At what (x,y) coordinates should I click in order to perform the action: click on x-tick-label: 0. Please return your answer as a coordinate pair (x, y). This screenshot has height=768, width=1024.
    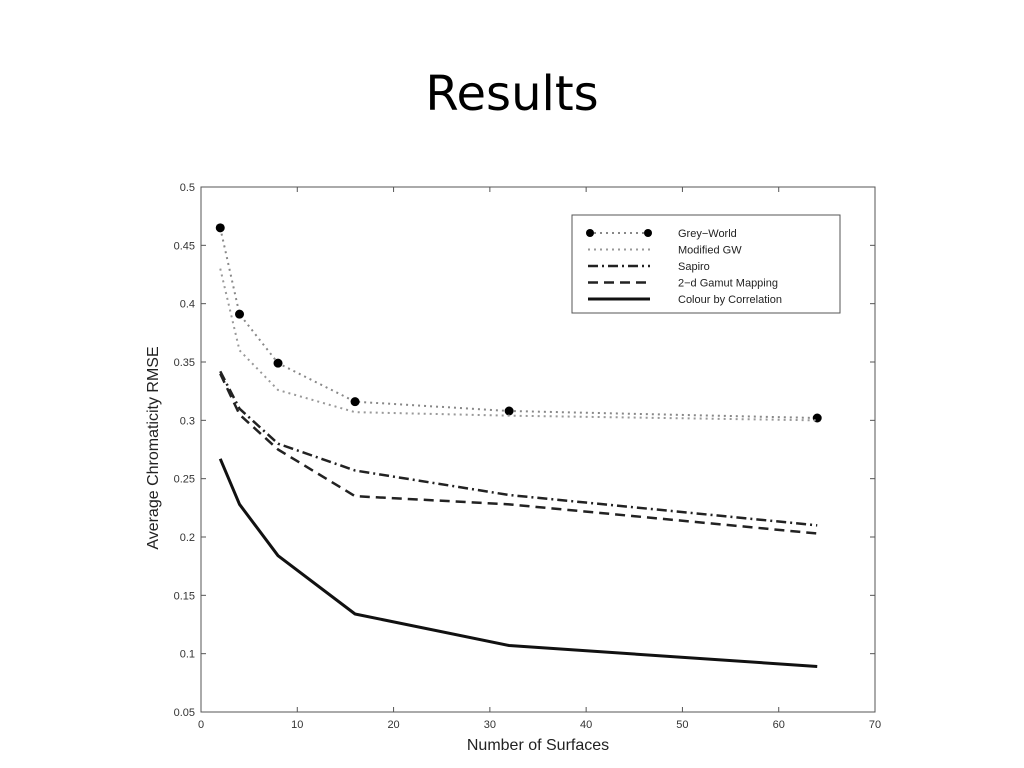
    Looking at the image, I should click on (201, 725).